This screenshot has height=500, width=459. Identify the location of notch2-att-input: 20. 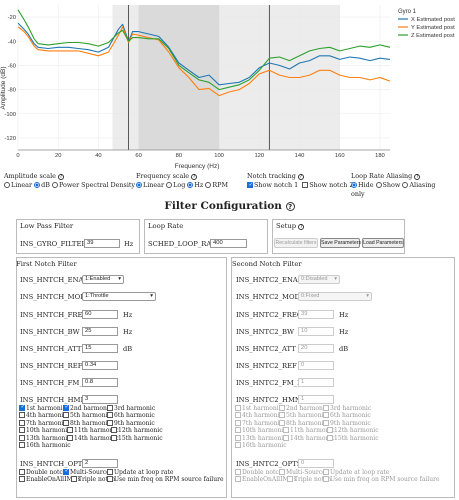
(316, 348).